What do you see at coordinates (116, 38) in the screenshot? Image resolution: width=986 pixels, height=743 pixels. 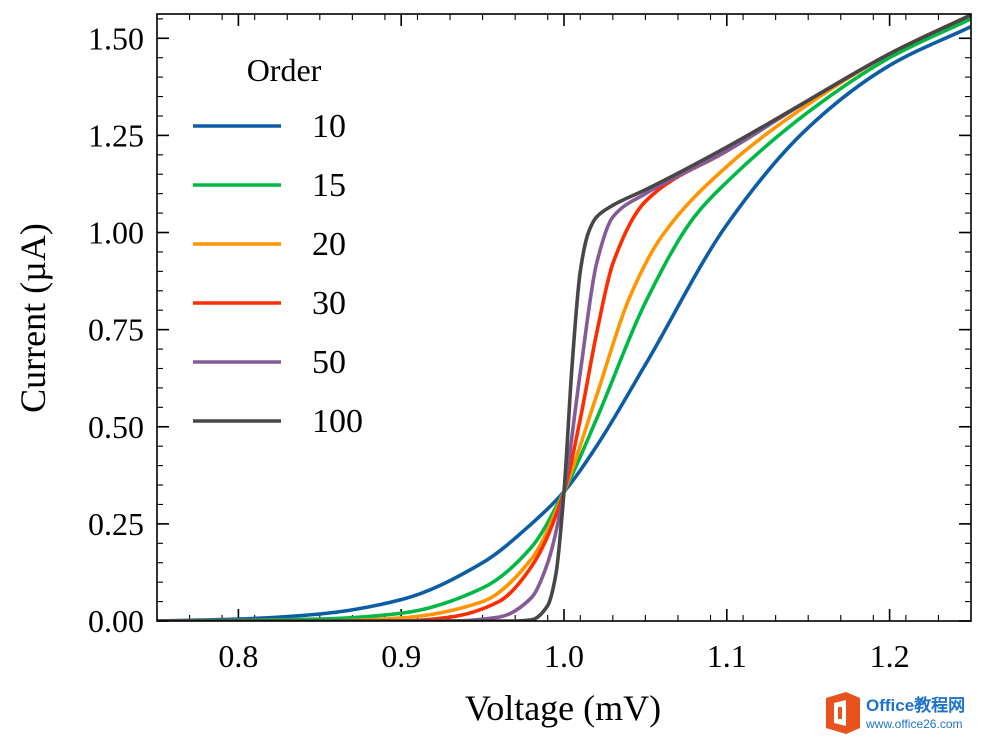 I see `y-tick-label: 1.50` at bounding box center [116, 38].